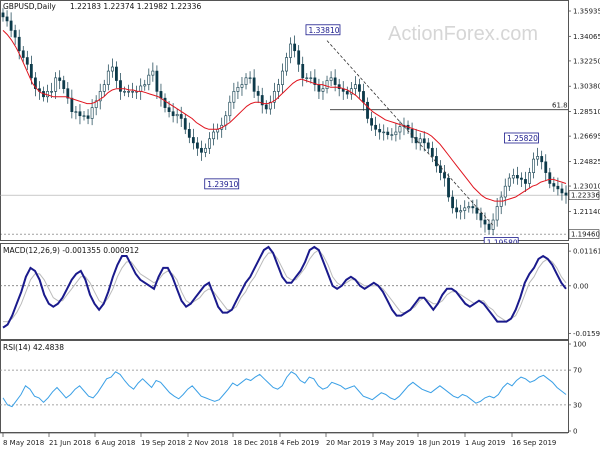  I want to click on x-tick-label: 6 Aug 2018, so click(115, 443).